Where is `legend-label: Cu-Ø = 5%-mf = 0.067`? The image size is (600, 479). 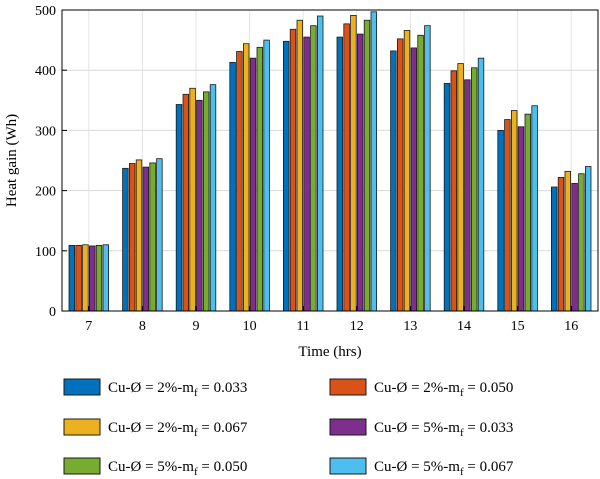
legend-label: Cu-Ø = 5%-mf = 0.067 is located at coordinates (444, 468).